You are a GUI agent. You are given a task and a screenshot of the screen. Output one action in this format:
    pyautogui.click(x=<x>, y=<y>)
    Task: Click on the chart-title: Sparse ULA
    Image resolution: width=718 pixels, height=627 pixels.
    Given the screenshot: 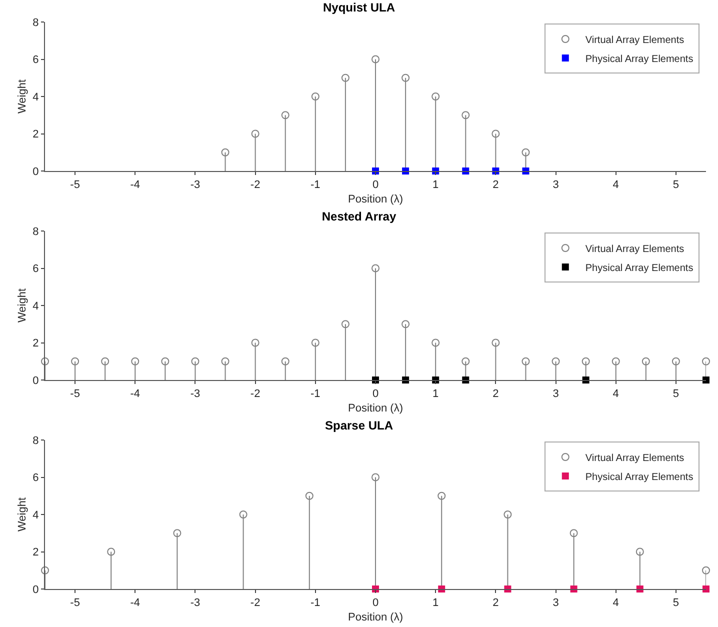 What is the action you would take?
    pyautogui.click(x=359, y=425)
    